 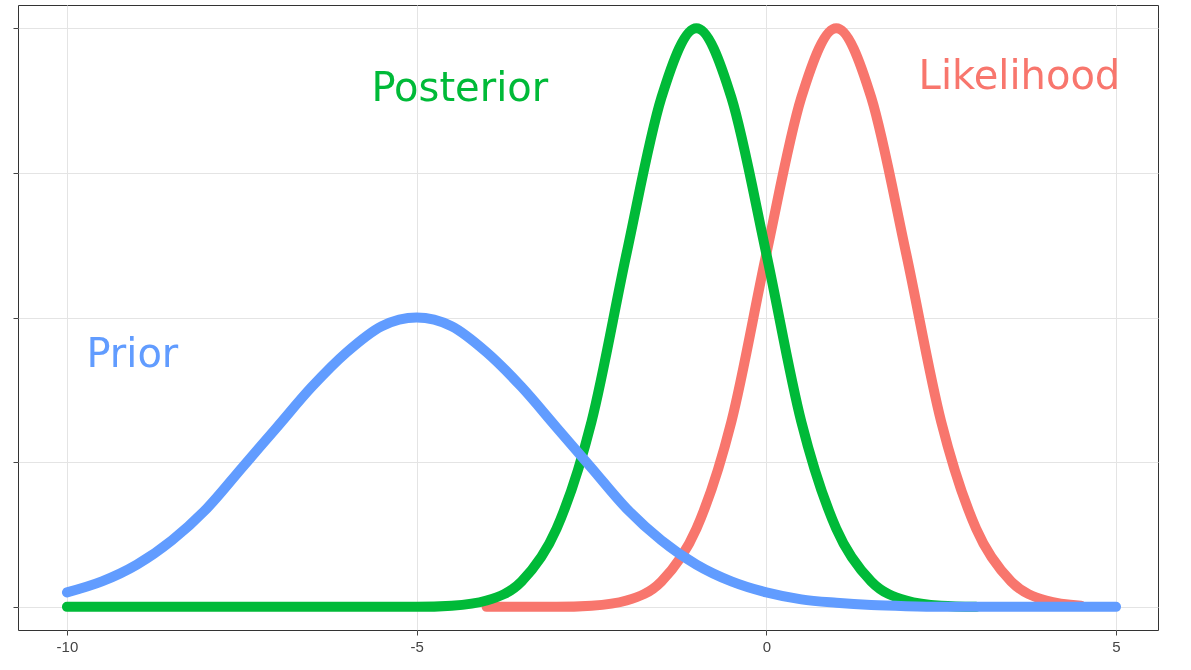 What do you see at coordinates (1116, 646) in the screenshot?
I see `x-tick-label: 5` at bounding box center [1116, 646].